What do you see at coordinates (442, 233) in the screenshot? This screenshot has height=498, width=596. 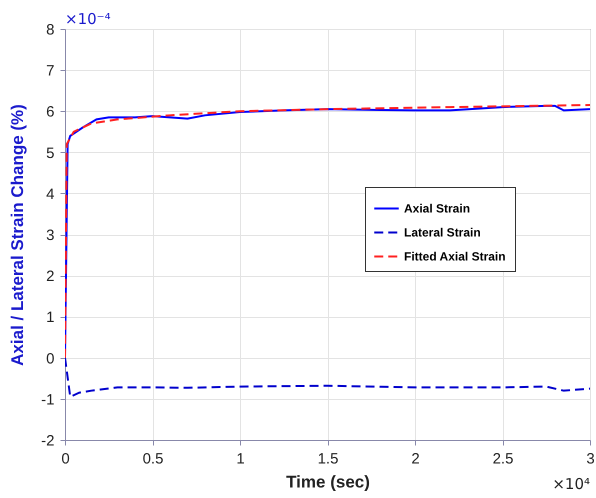 I see `legend-label: Lateral Strain` at bounding box center [442, 233].